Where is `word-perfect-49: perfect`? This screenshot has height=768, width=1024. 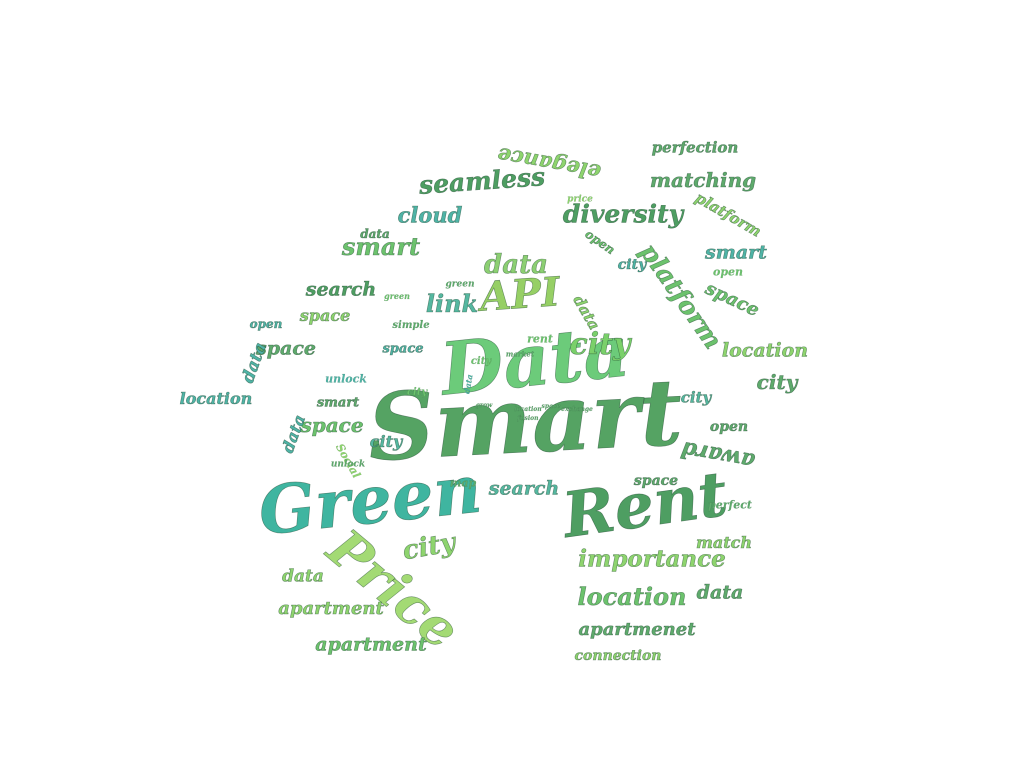 word-perfect-49: perfect is located at coordinates (730, 505).